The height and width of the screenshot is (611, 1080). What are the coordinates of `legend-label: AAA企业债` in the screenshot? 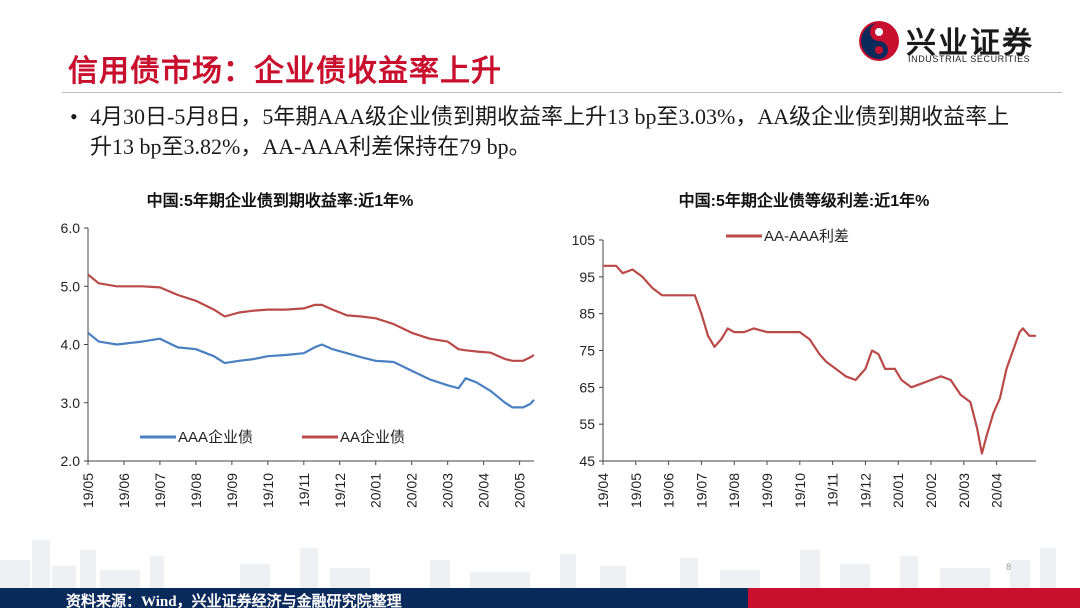 It's located at (215, 437).